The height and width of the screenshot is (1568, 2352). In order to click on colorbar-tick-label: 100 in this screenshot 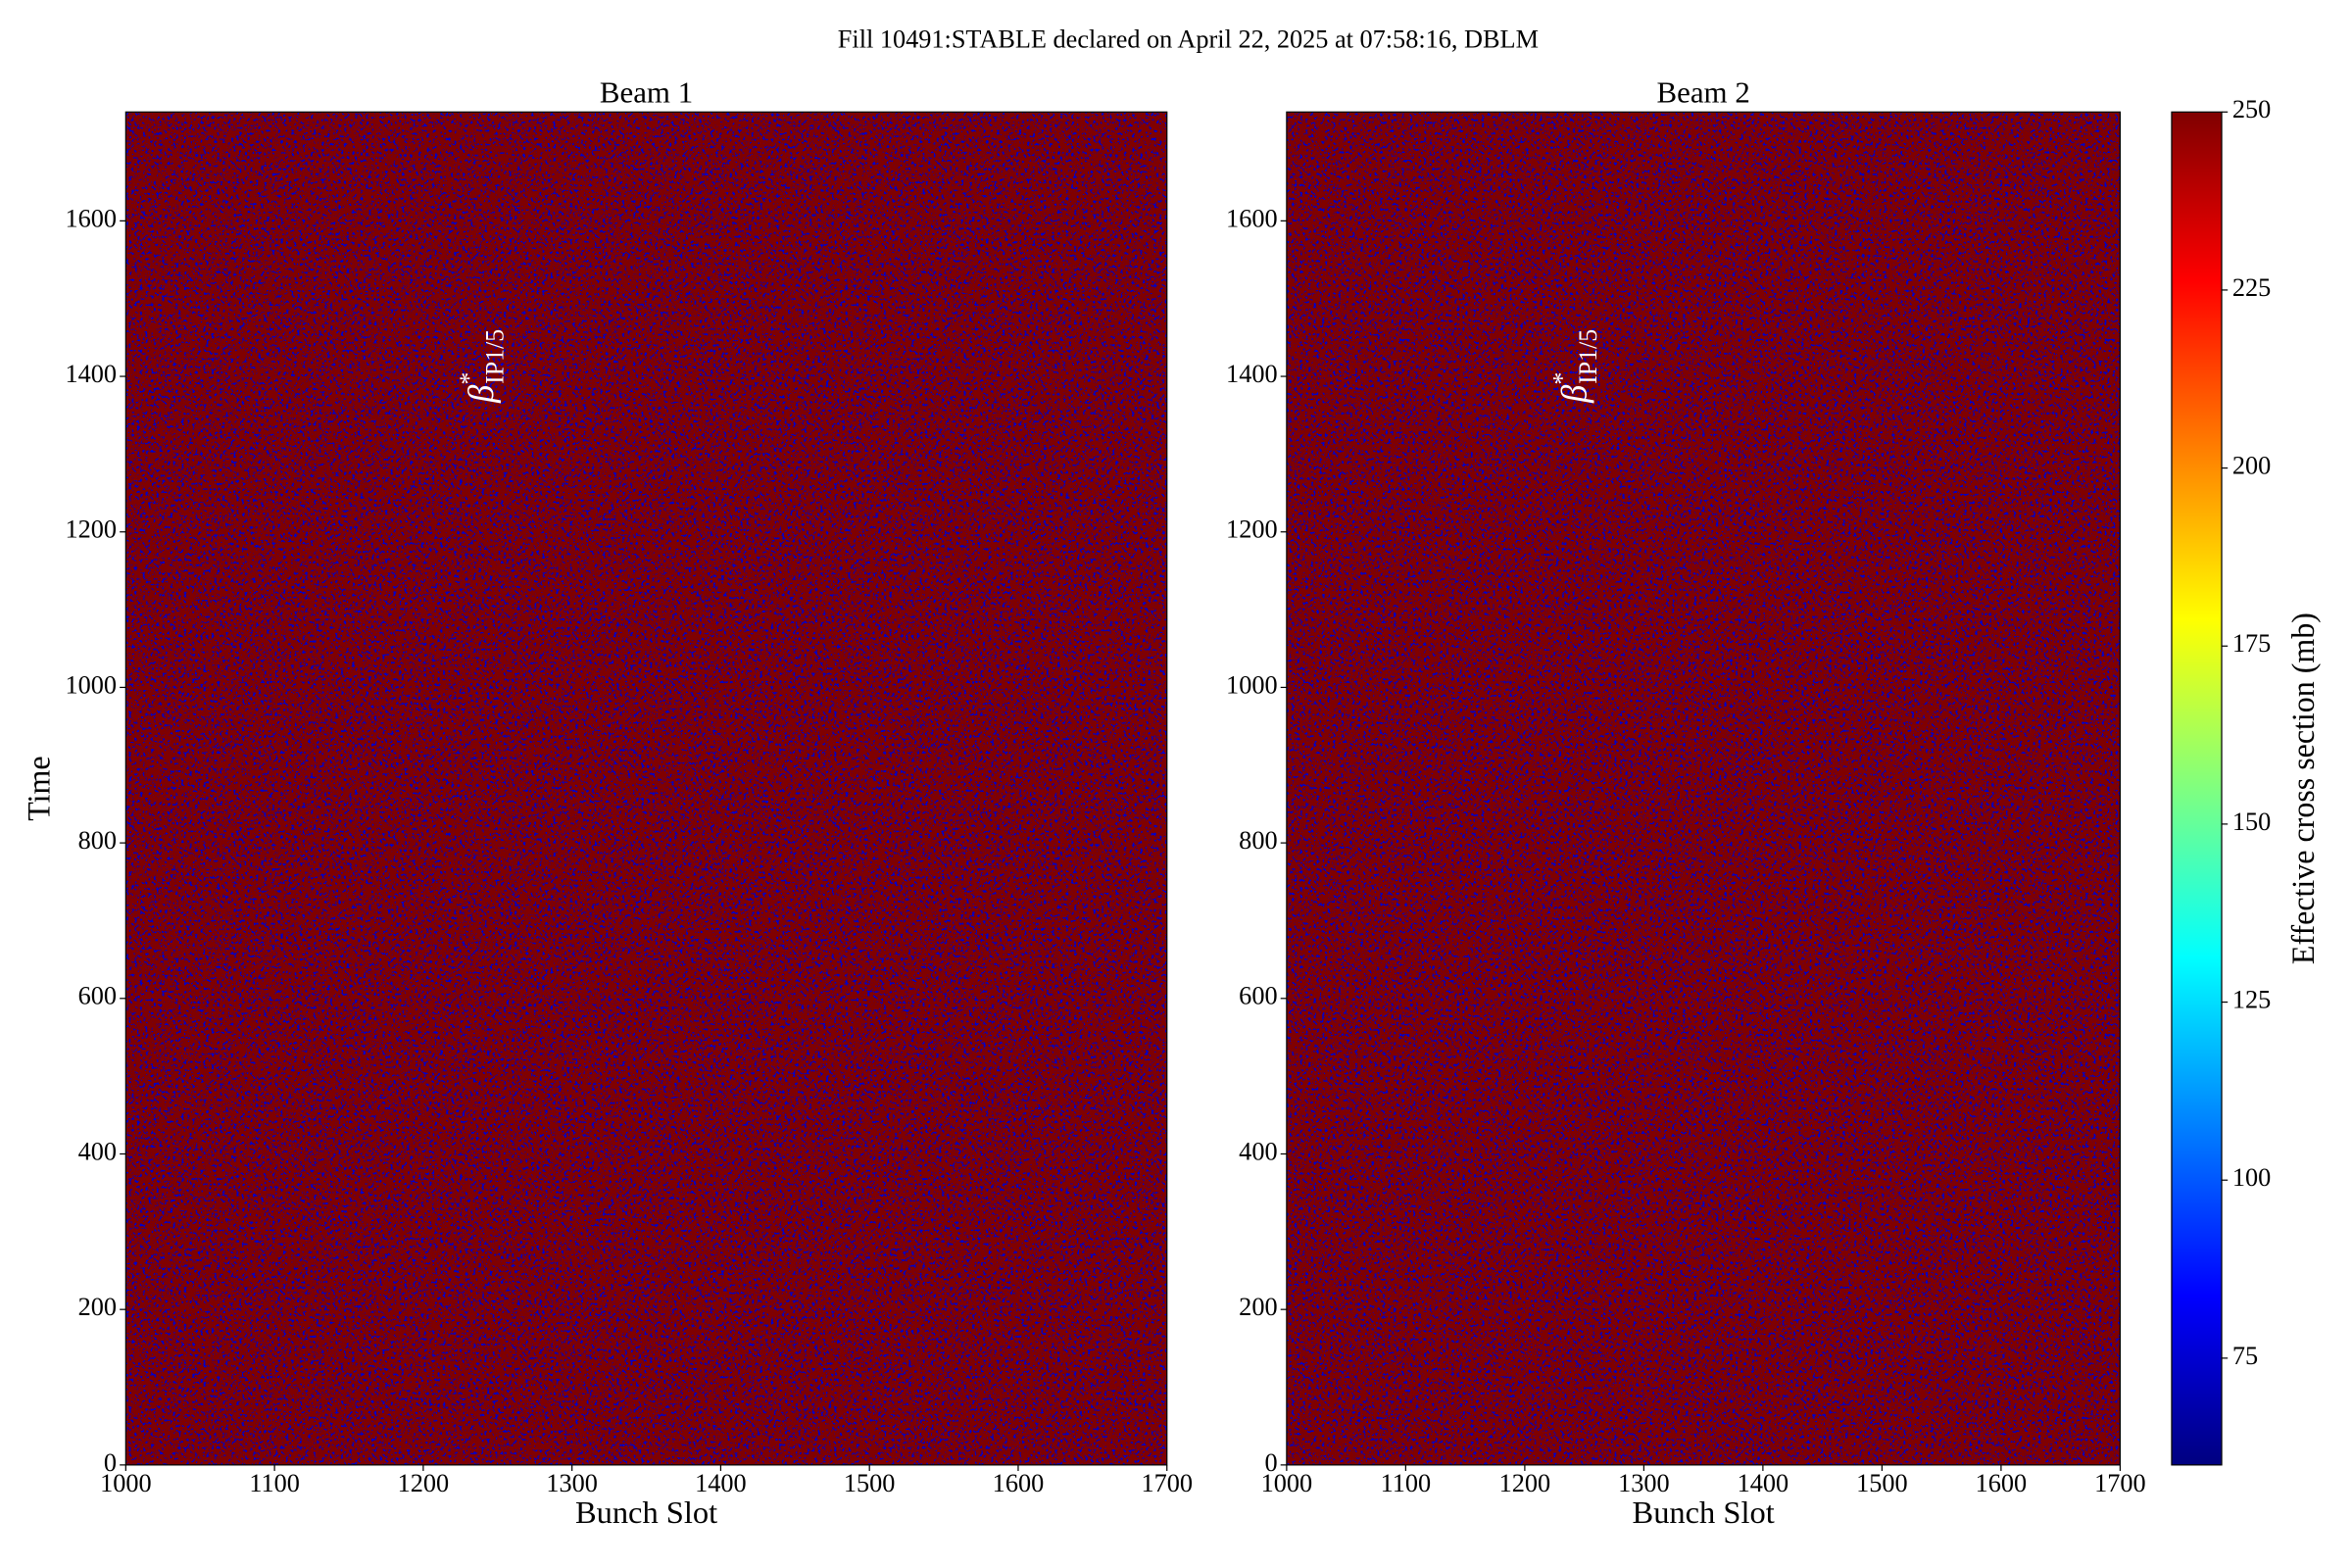, I will do `click(2251, 1177)`.